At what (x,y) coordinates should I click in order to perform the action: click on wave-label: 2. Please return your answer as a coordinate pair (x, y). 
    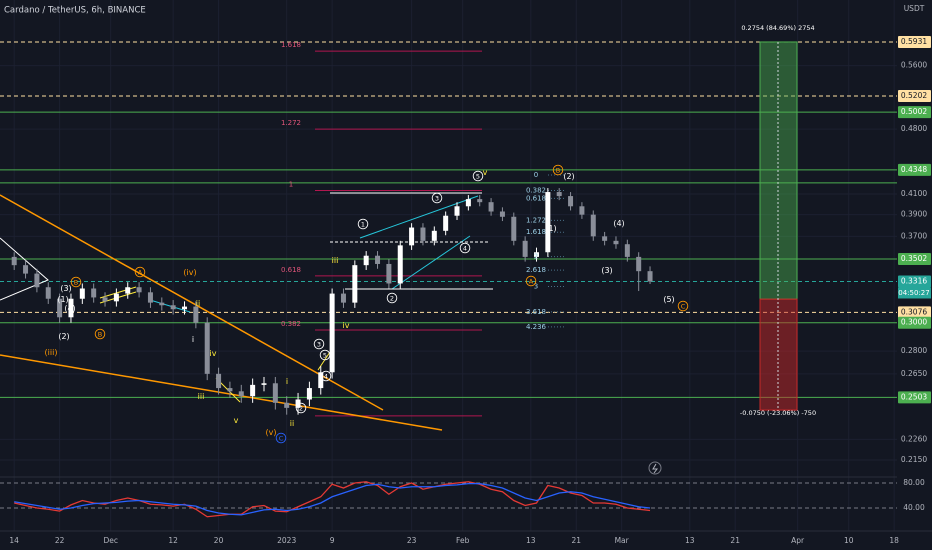
    Looking at the image, I should click on (301, 409).